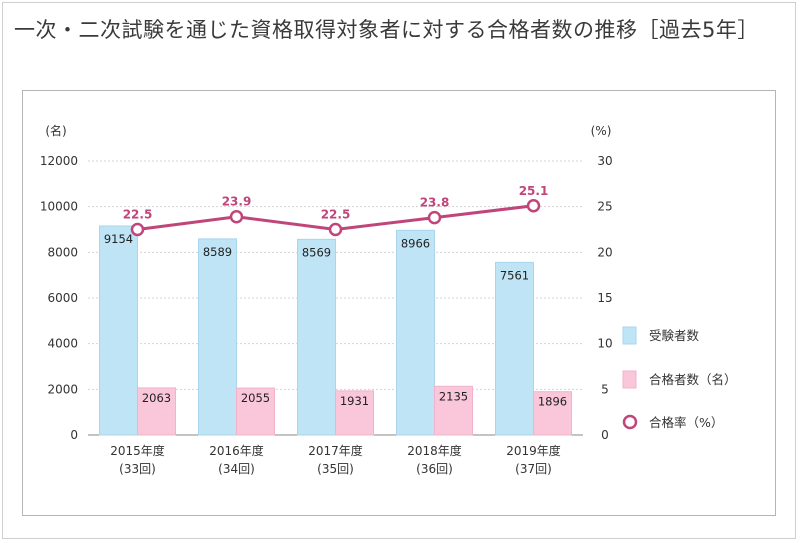  What do you see at coordinates (534, 191) in the screenshot?
I see `rate-value-label: 25.1` at bounding box center [534, 191].